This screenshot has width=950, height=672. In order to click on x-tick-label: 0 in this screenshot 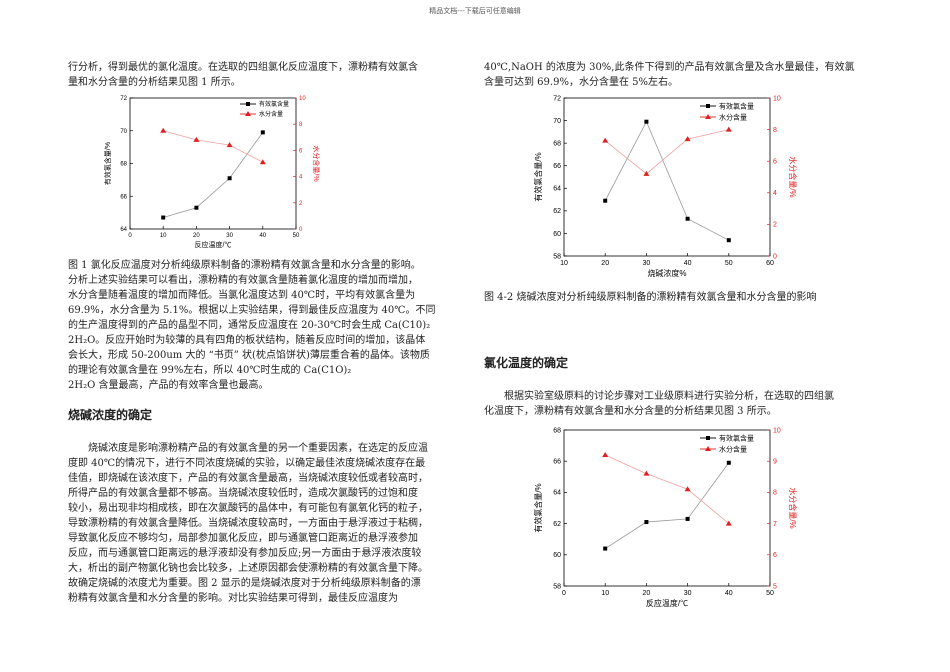, I will do `click(564, 593)`.